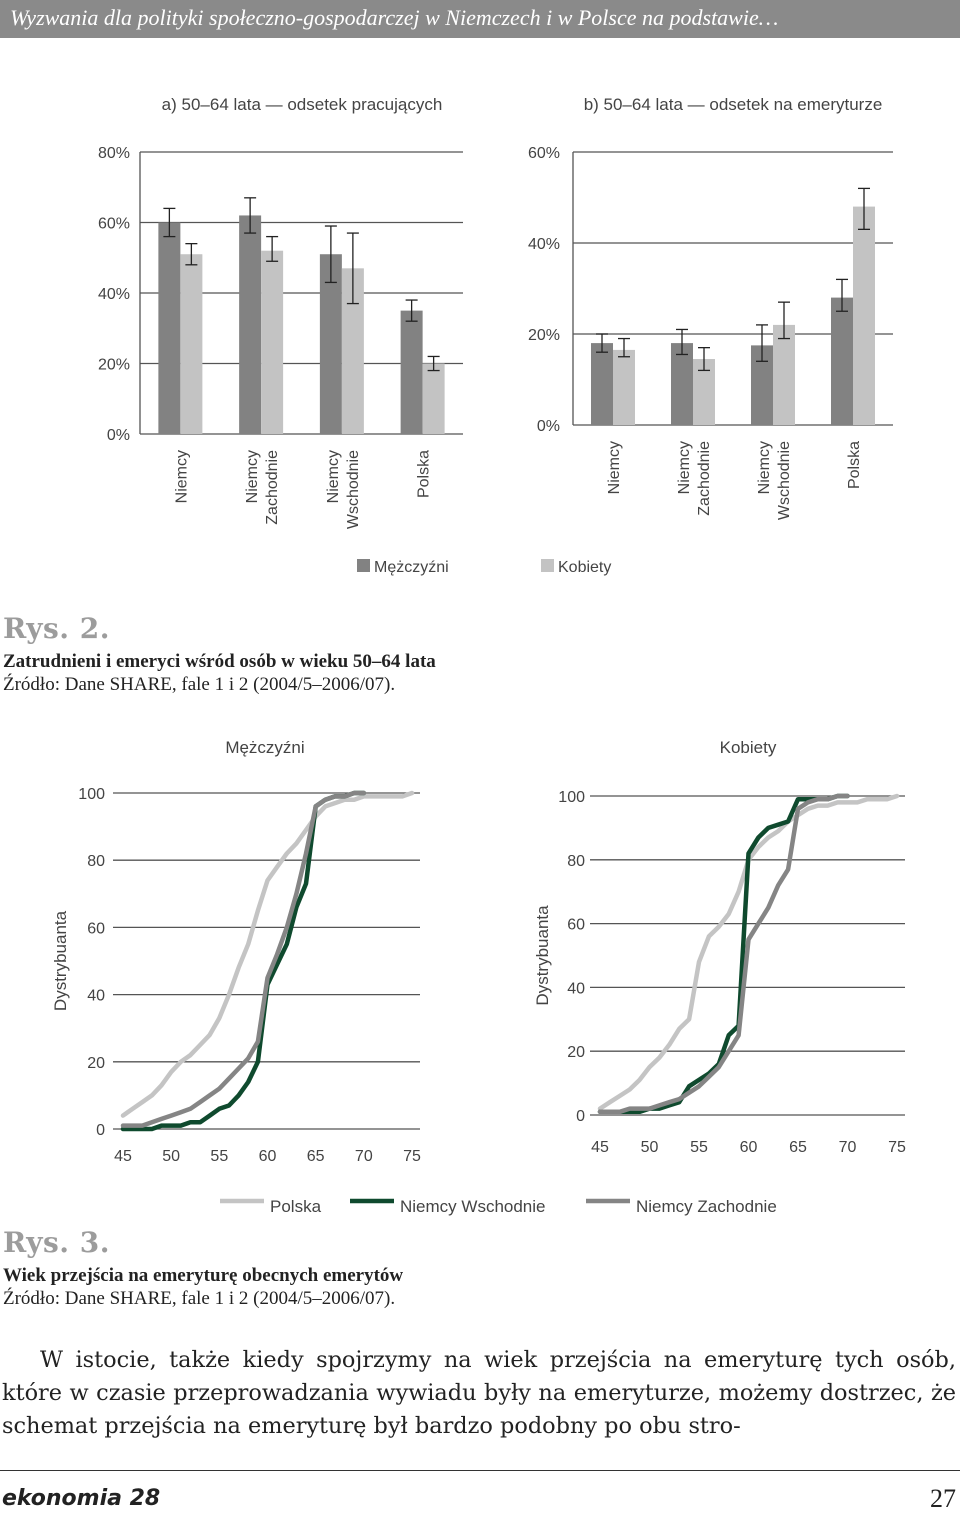 This screenshot has height=1517, width=960. I want to click on chart-men-y-tick: 60, so click(96, 928).